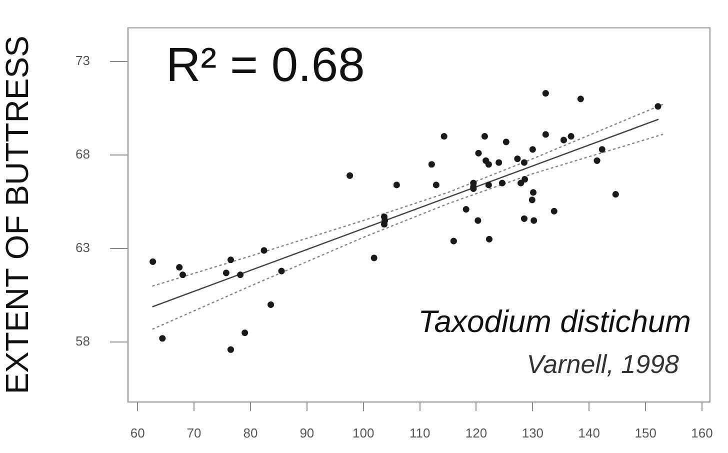 The image size is (728, 453). I want to click on x-tick-label: 160, so click(702, 432).